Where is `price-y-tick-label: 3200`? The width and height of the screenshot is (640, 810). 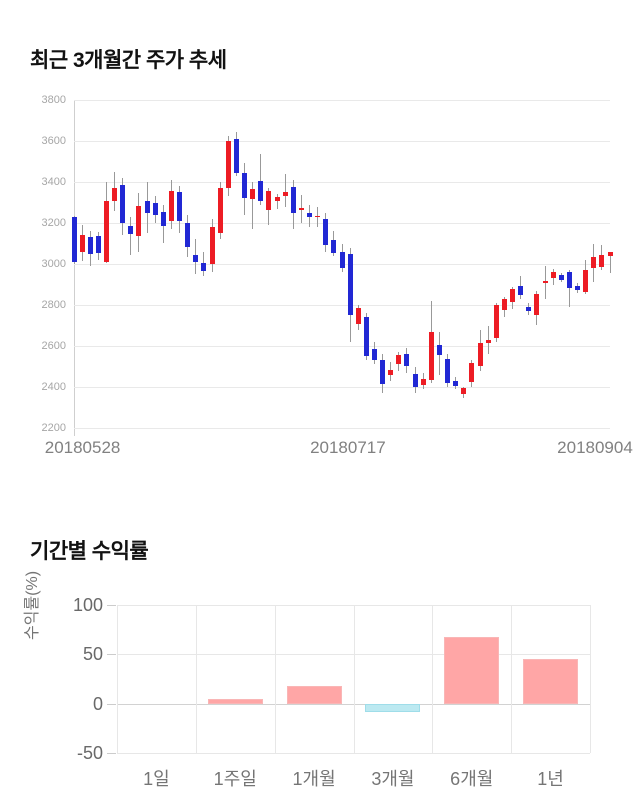
price-y-tick-label: 3200 is located at coordinates (53, 223).